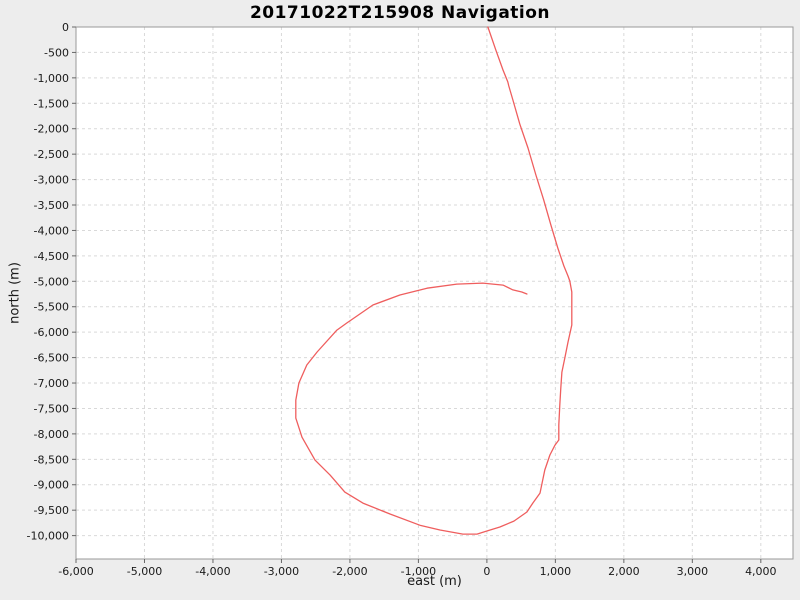 The height and width of the screenshot is (600, 800). What do you see at coordinates (349, 571) in the screenshot?
I see `x-tick-label: -2,000` at bounding box center [349, 571].